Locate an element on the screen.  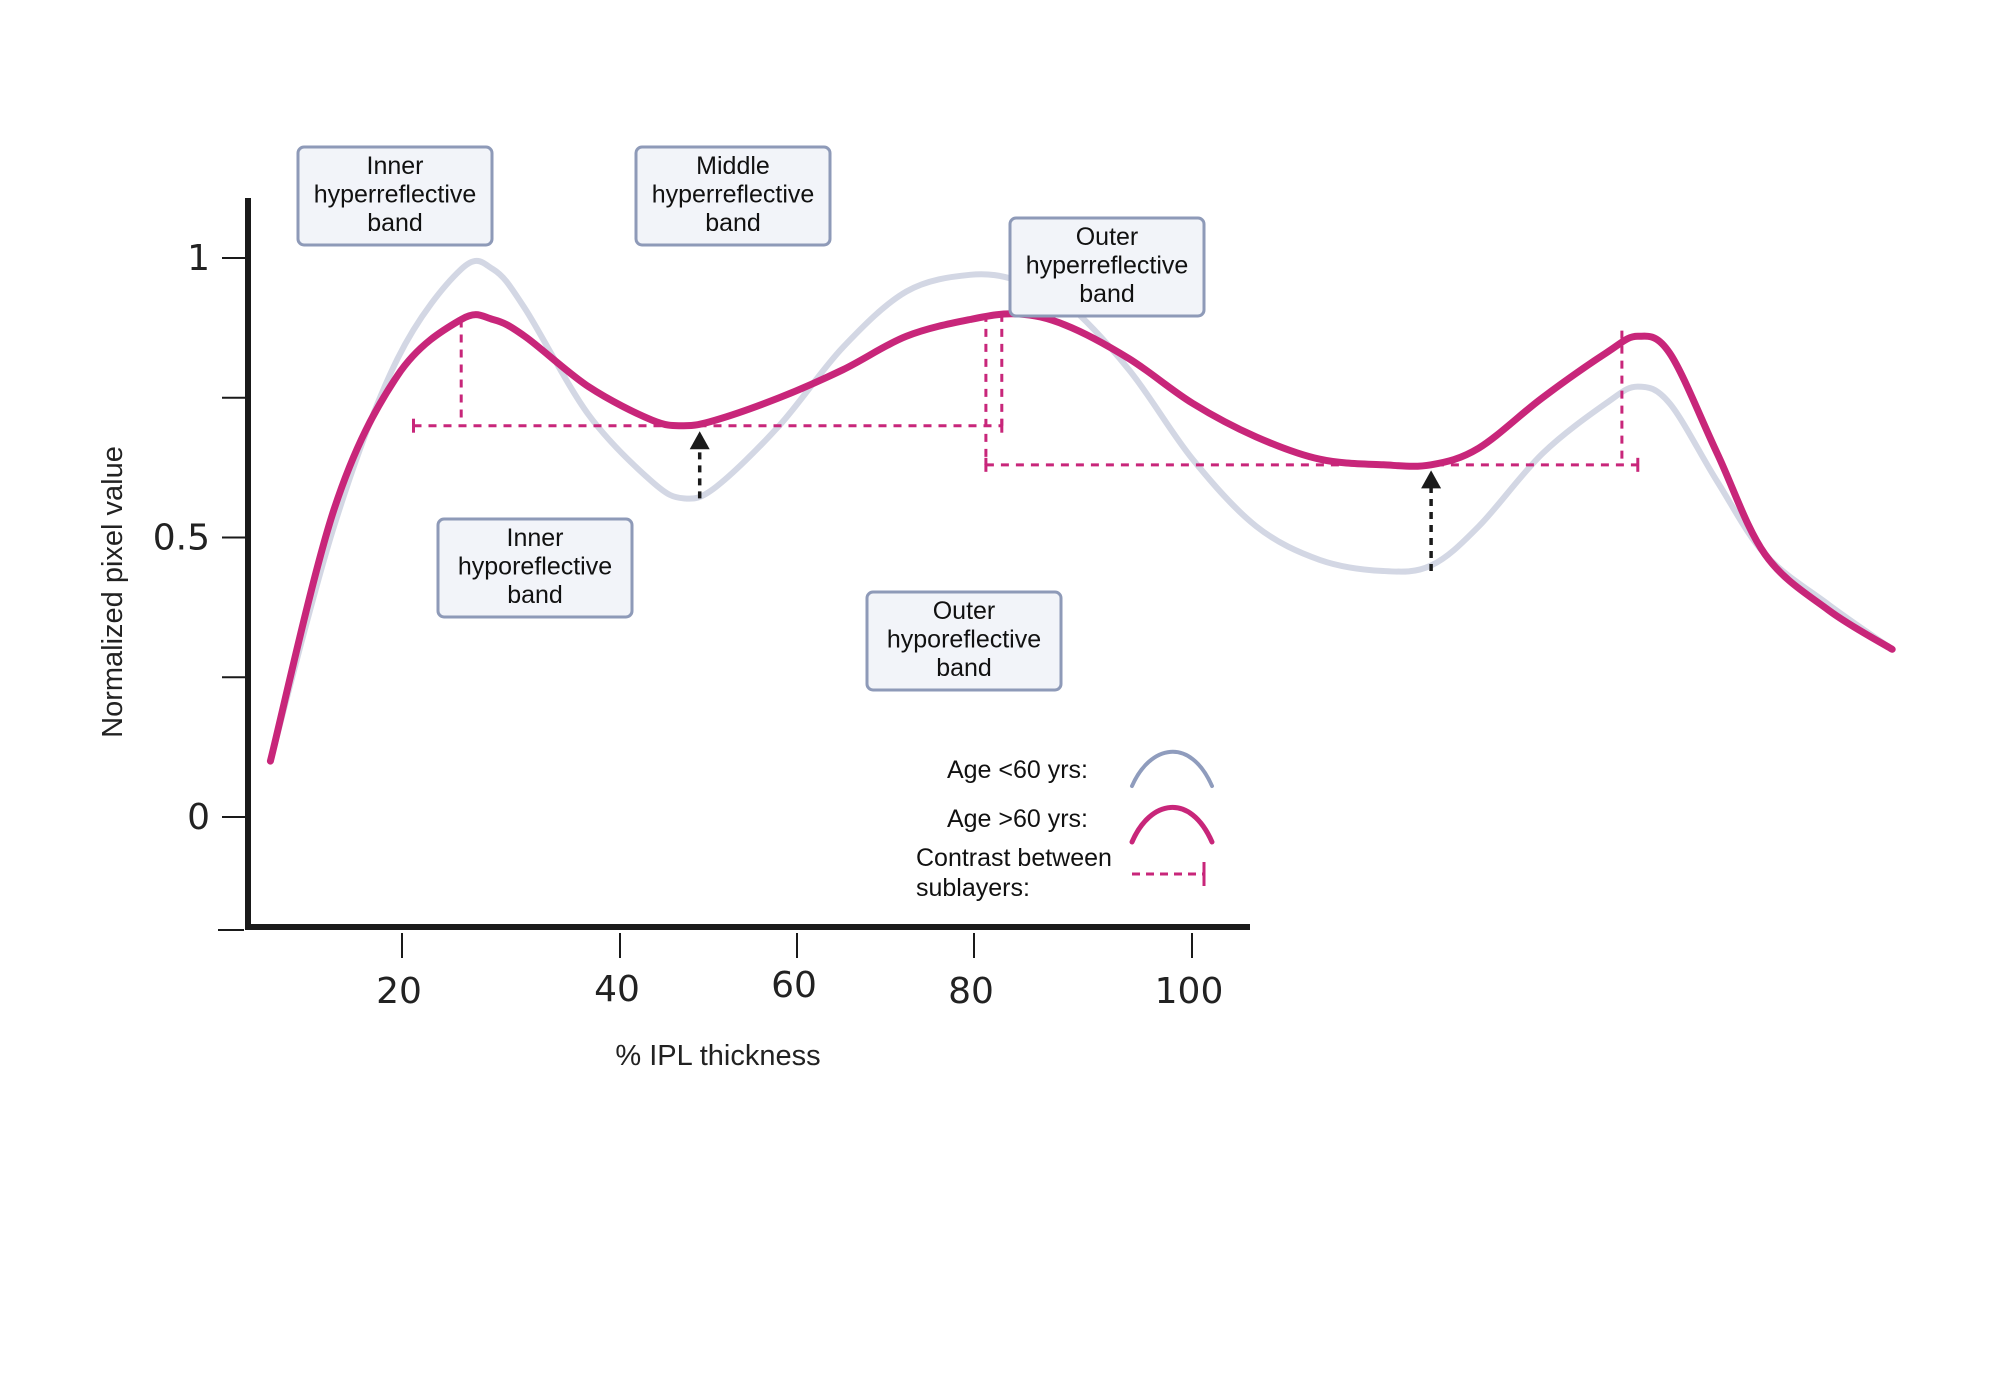
legend-arc-under-60-icon is located at coordinates (1172, 768).